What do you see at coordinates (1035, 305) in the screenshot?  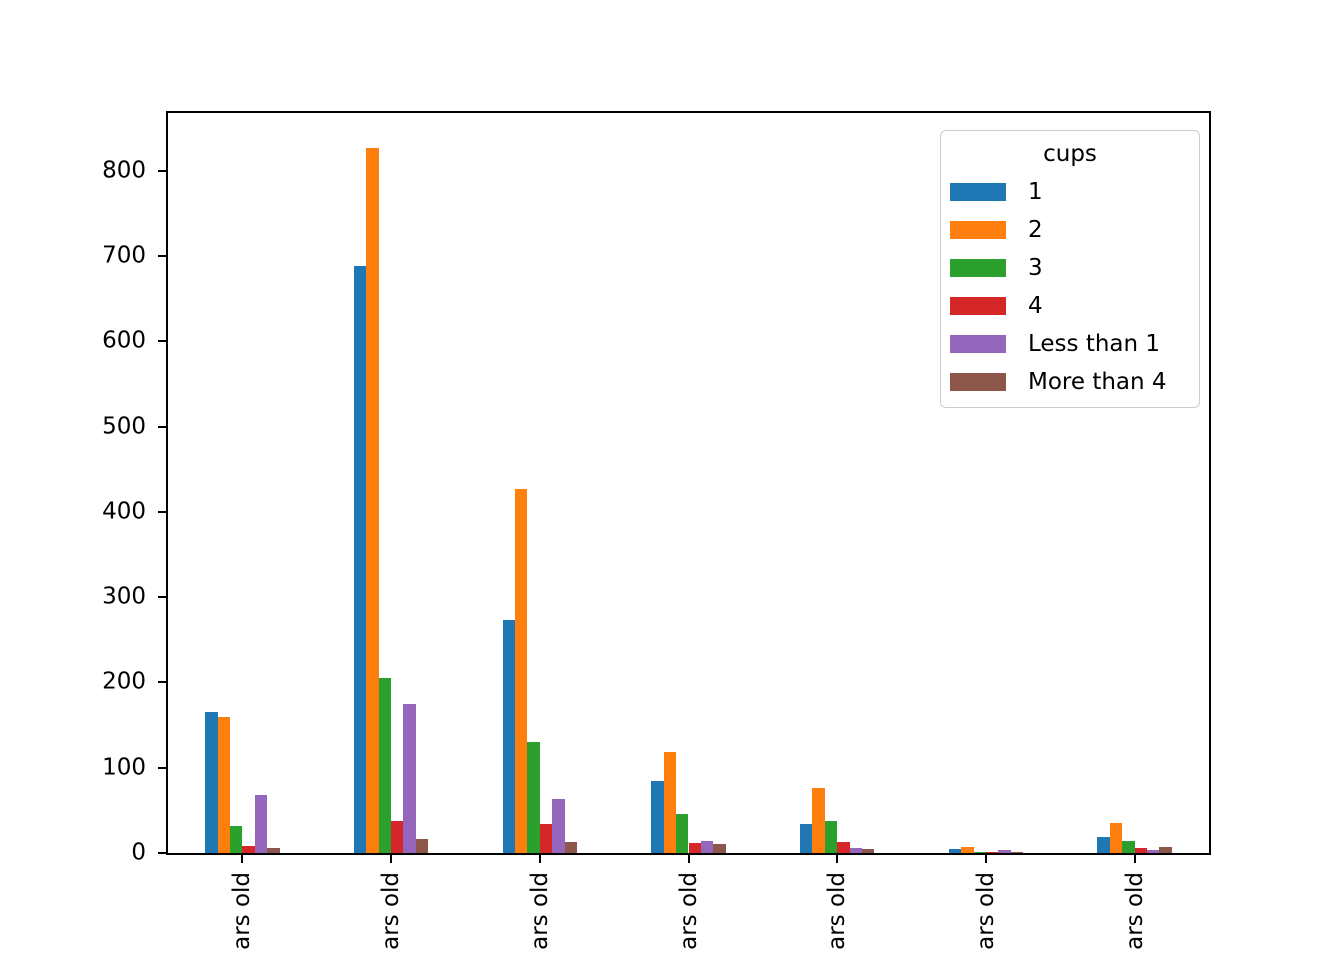 I see `legend-entry-label: 4` at bounding box center [1035, 305].